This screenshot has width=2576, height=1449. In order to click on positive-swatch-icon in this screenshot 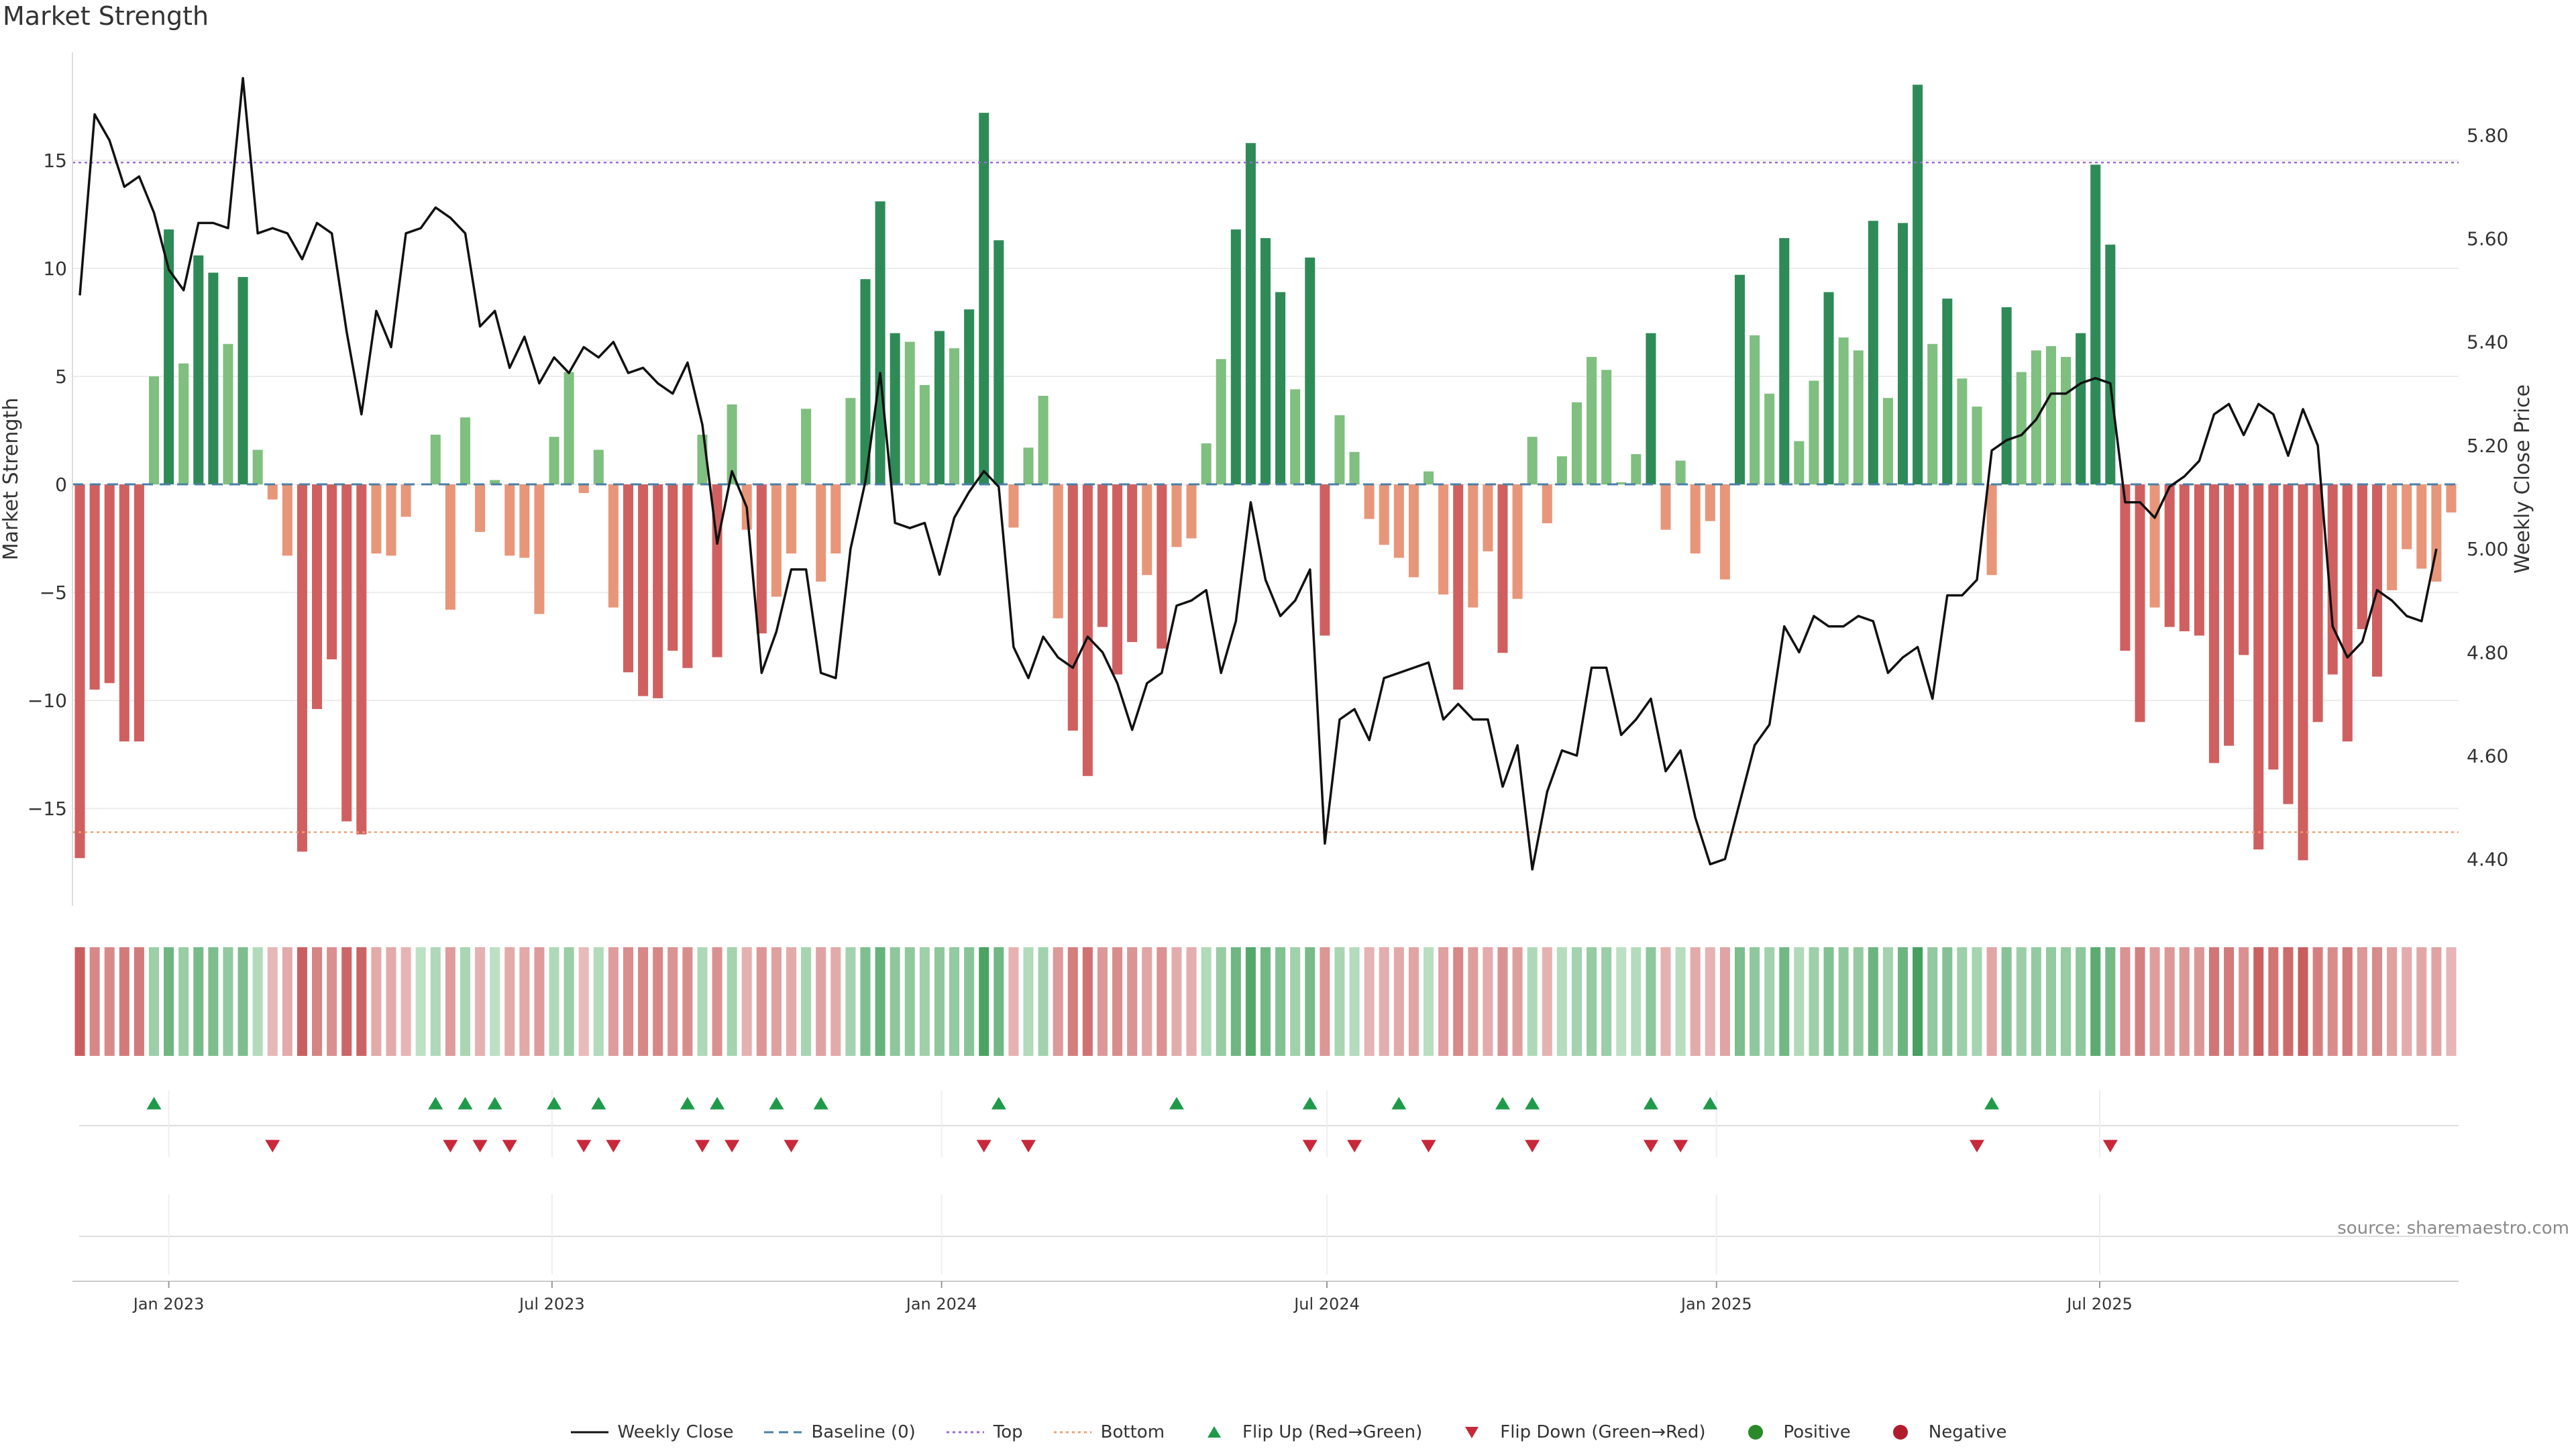, I will do `click(1755, 1432)`.